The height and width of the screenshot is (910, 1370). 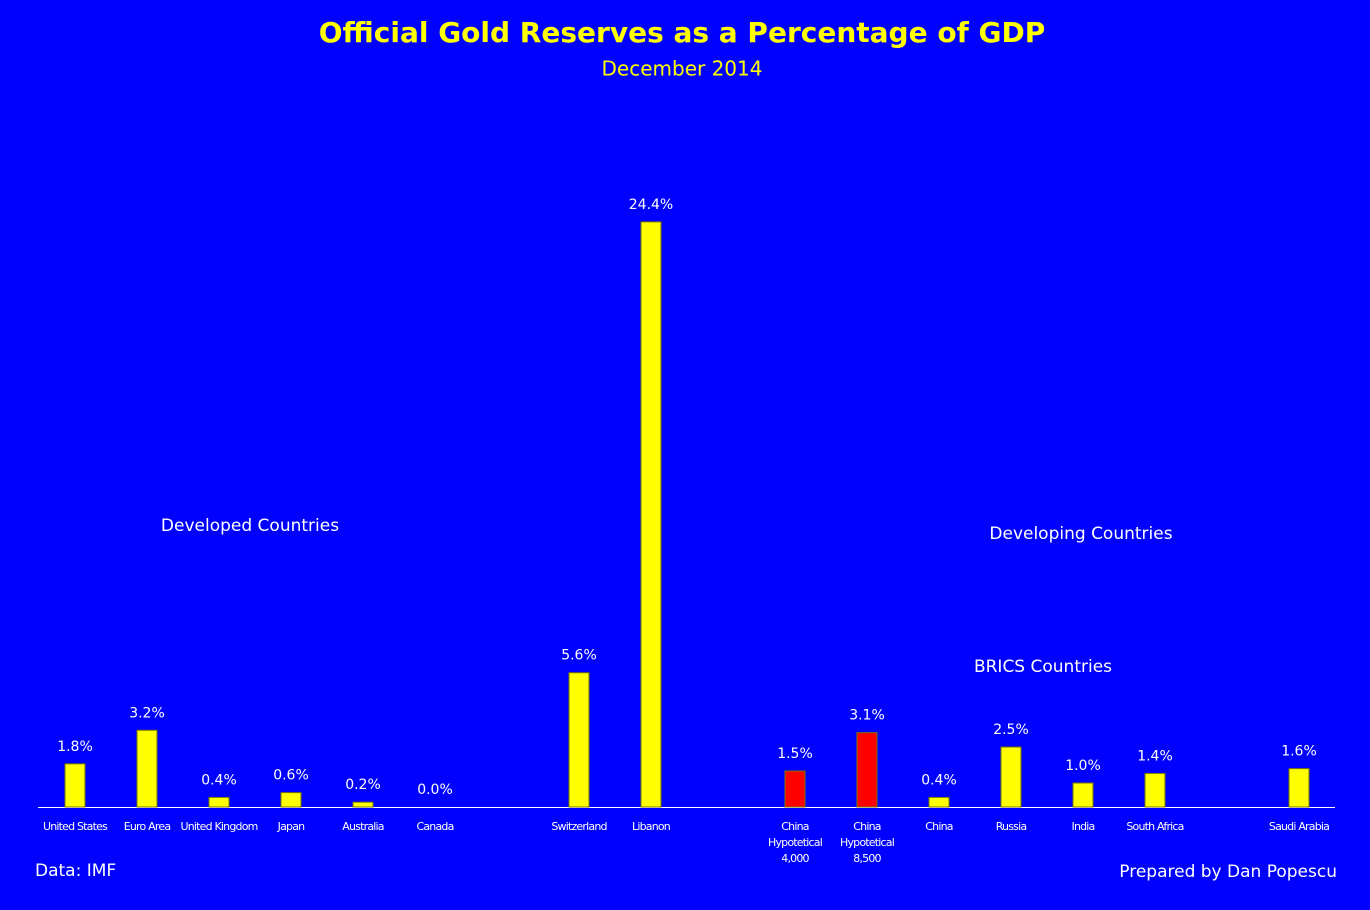 I want to click on x-tick-label: Libanon, so click(x=651, y=826).